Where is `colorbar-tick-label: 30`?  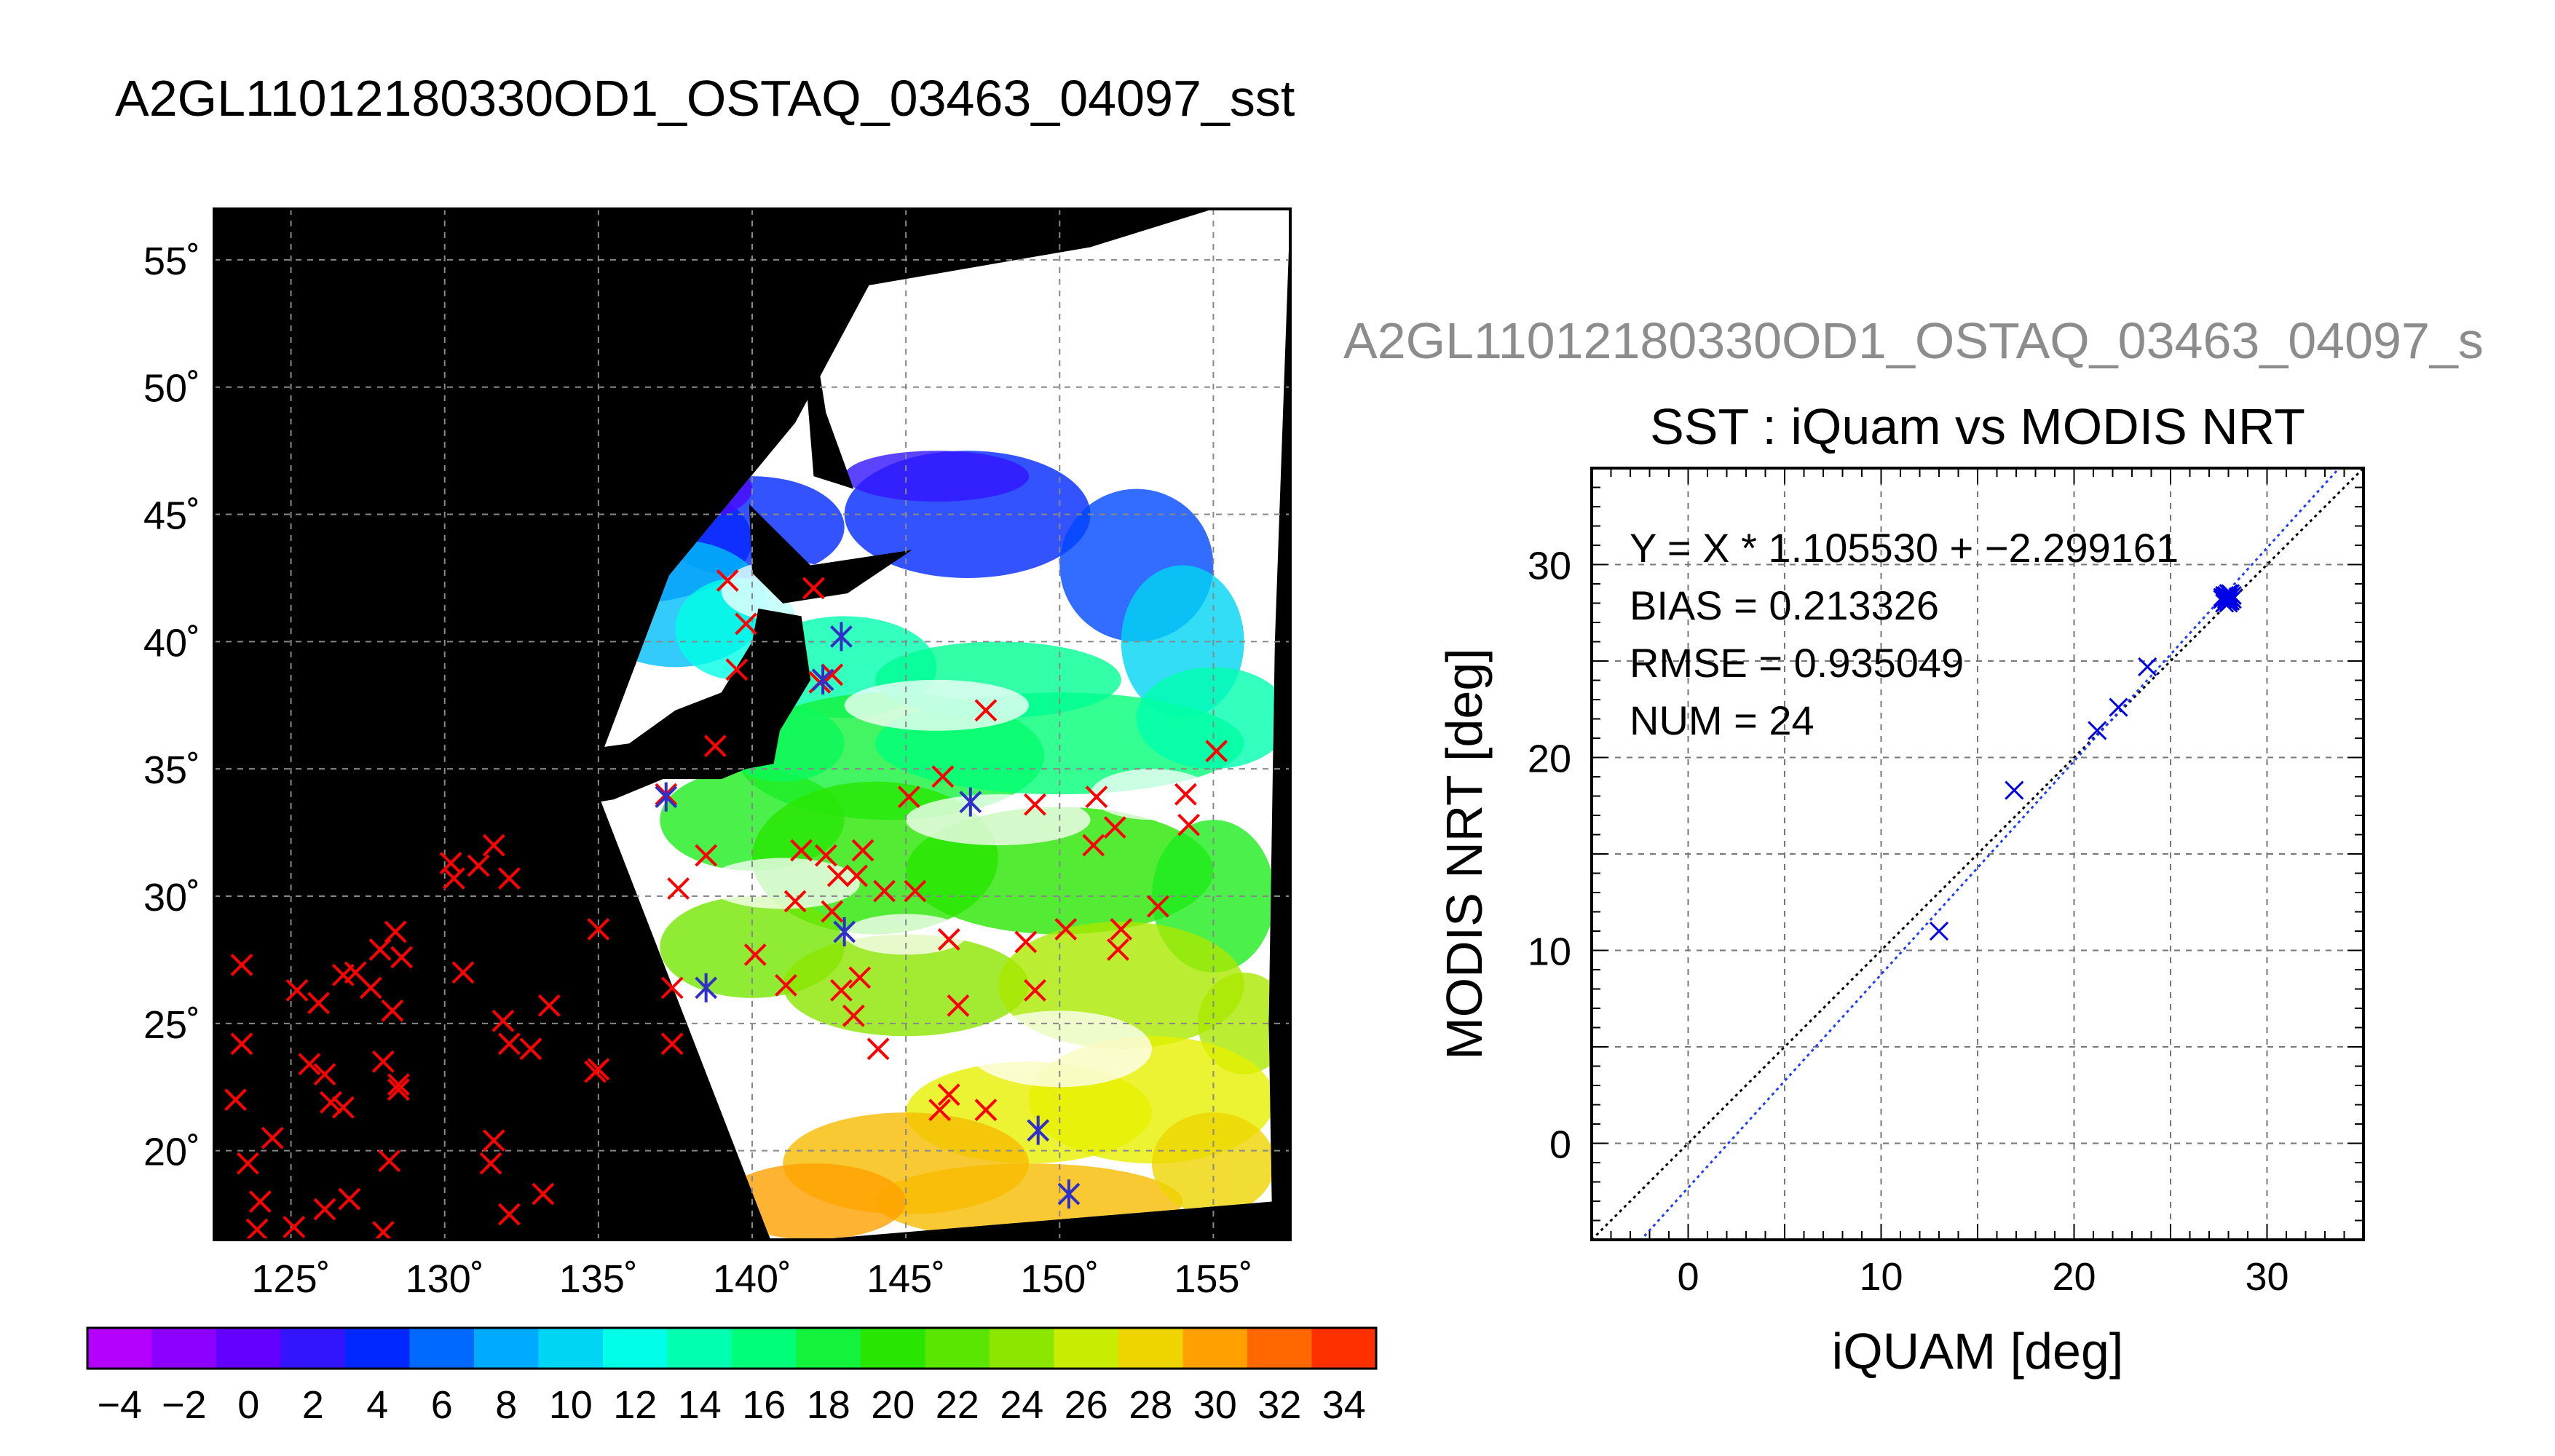
colorbar-tick-label: 30 is located at coordinates (1215, 1405).